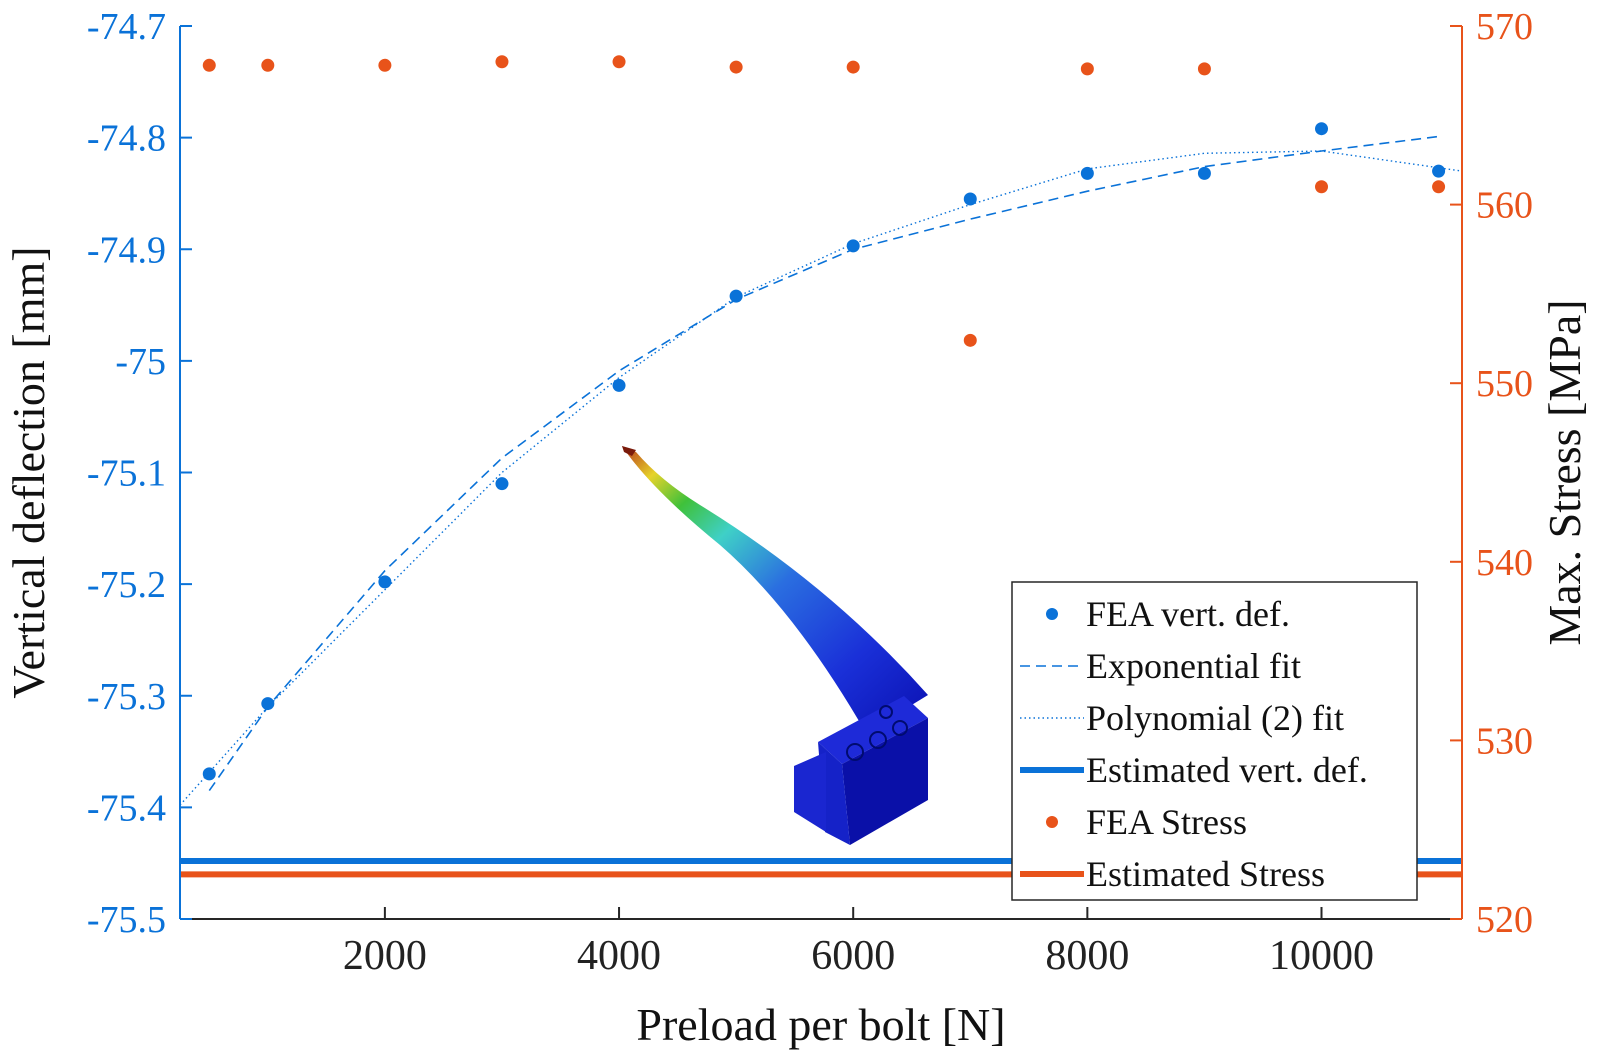 The width and height of the screenshot is (1620, 1053). Describe the element at coordinates (126, 474) in the screenshot. I see `y-left-tick-label: -75.1` at that location.